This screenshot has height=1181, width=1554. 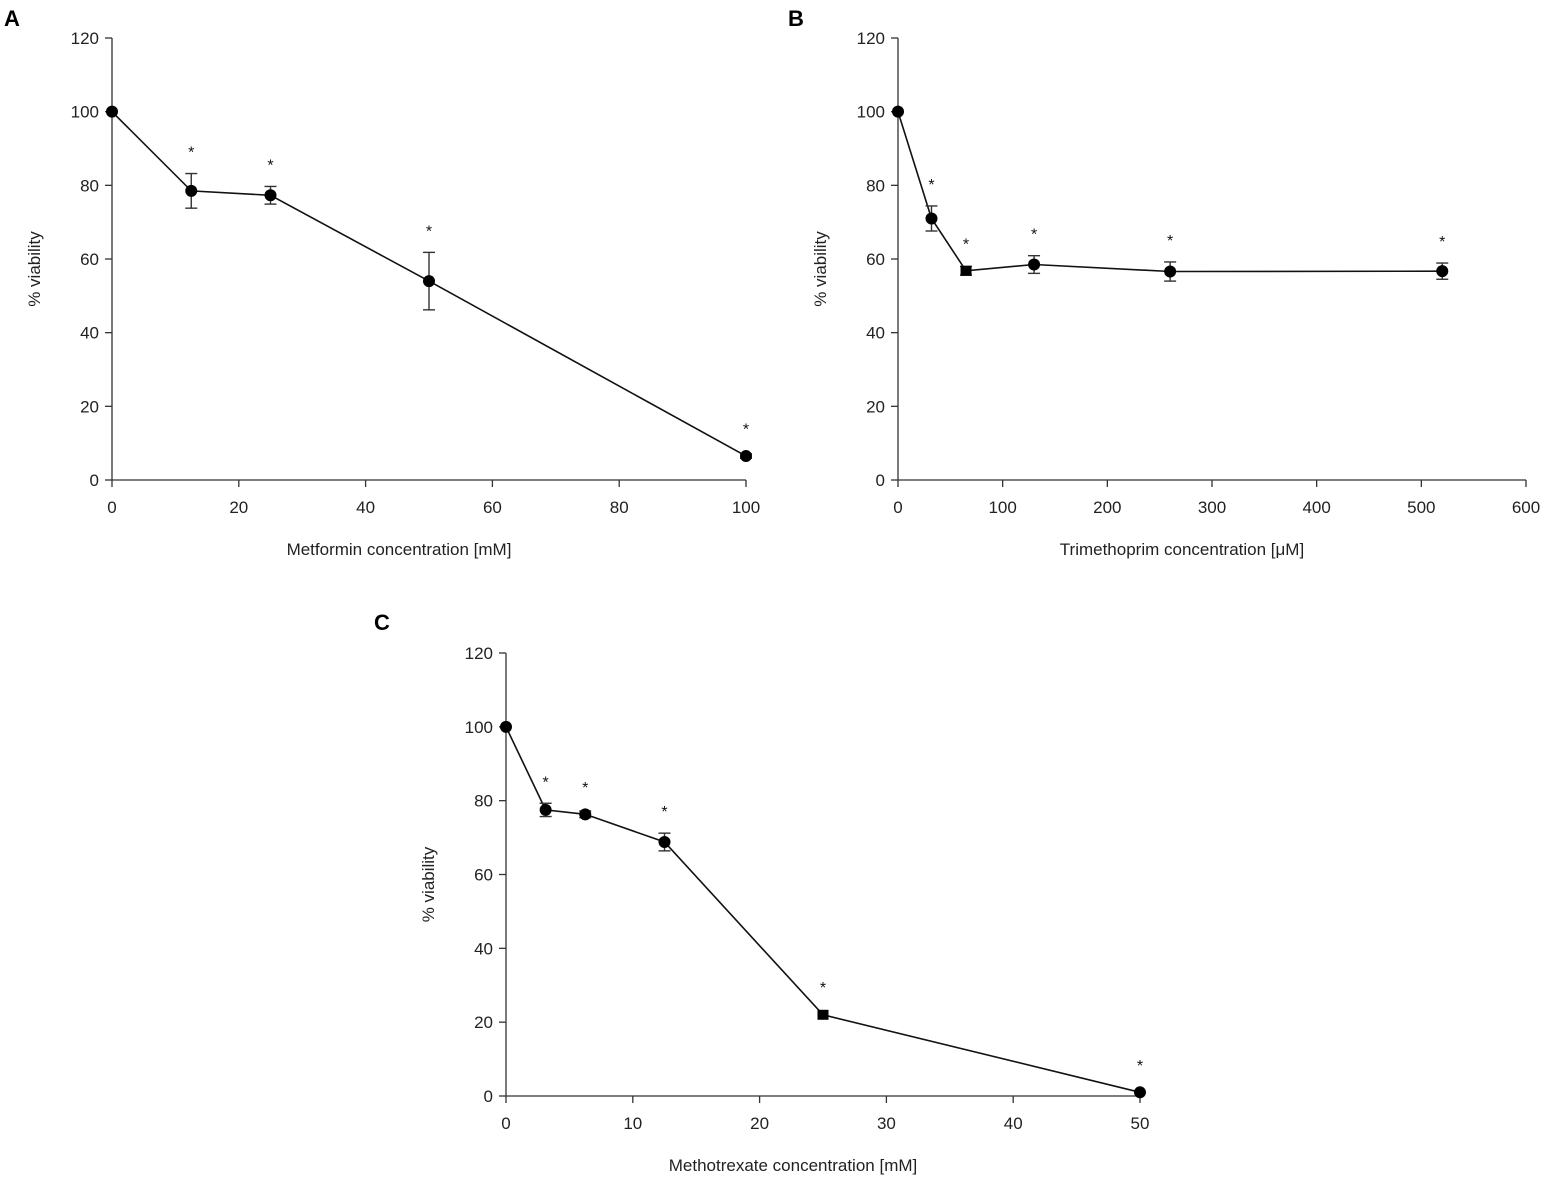 What do you see at coordinates (886, 1123) in the screenshot?
I see `x-tick-label: 30` at bounding box center [886, 1123].